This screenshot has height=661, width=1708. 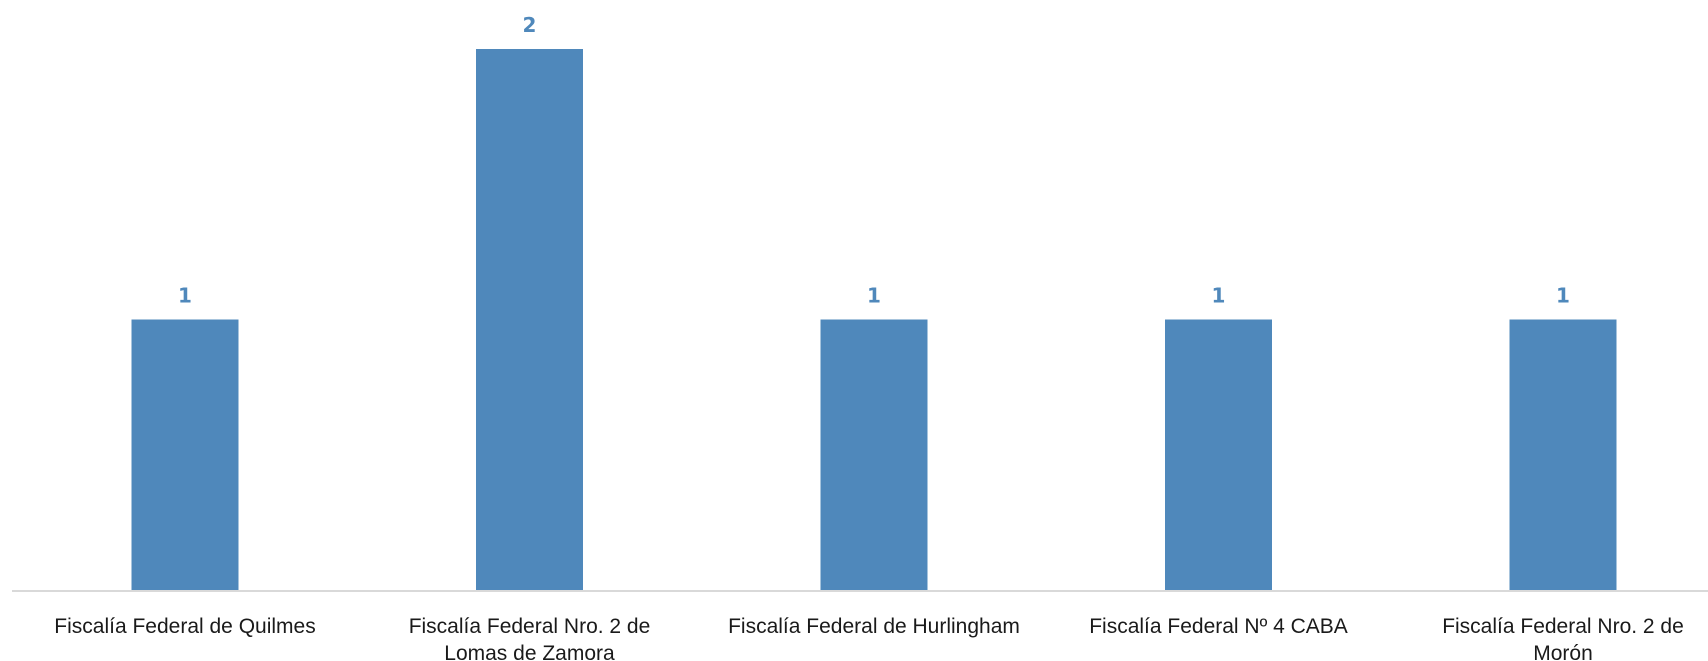 What do you see at coordinates (530, 25) in the screenshot?
I see `value-label-2: 2` at bounding box center [530, 25].